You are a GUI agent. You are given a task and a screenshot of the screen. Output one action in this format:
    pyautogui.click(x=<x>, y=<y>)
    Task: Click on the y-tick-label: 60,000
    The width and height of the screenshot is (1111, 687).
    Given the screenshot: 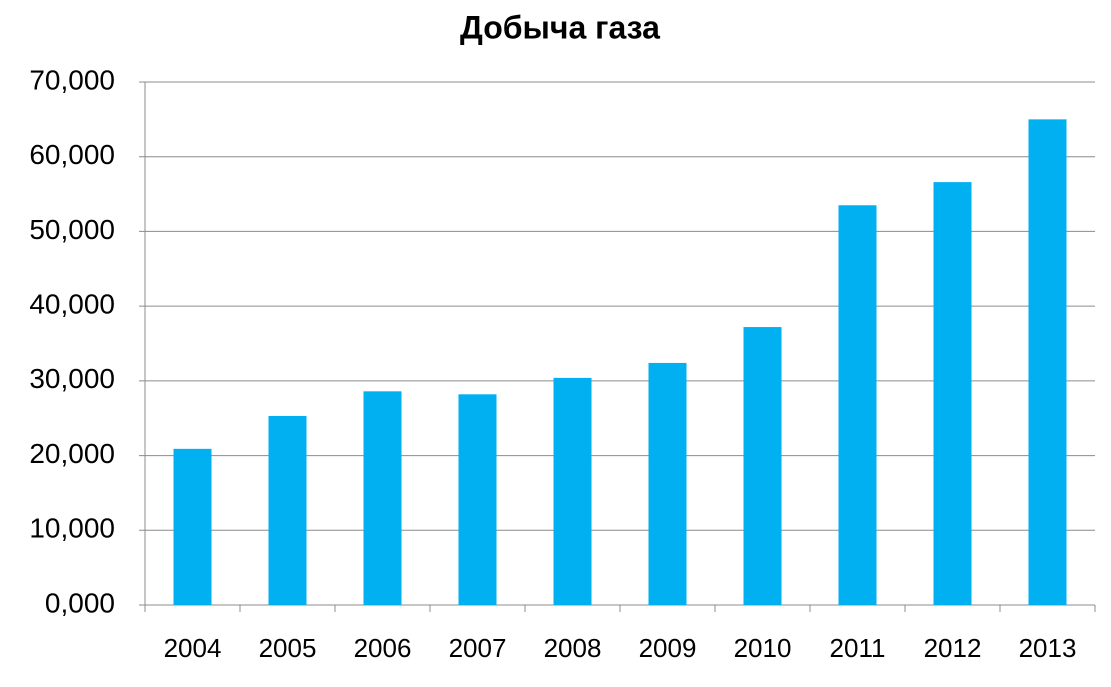 What is the action you would take?
    pyautogui.click(x=72, y=154)
    